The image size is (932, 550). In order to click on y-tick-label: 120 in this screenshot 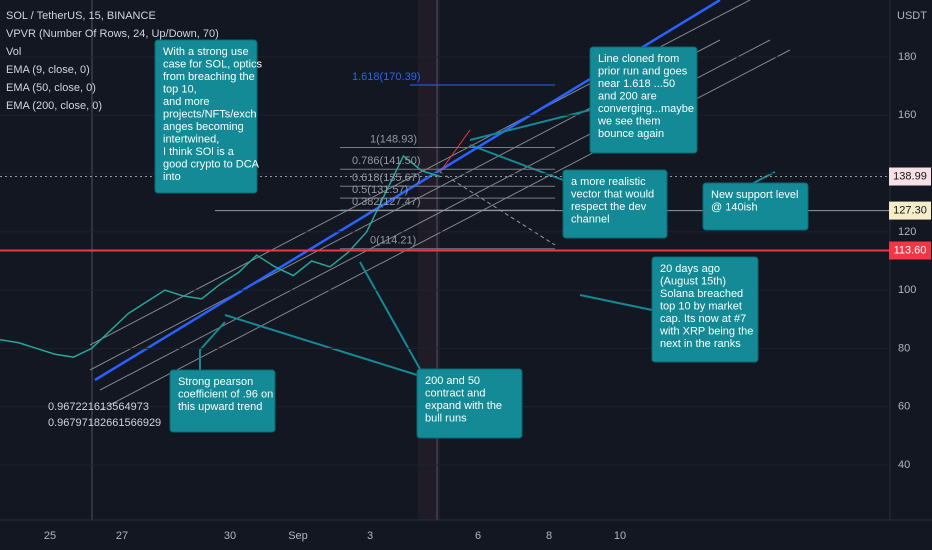, I will do `click(907, 232)`.